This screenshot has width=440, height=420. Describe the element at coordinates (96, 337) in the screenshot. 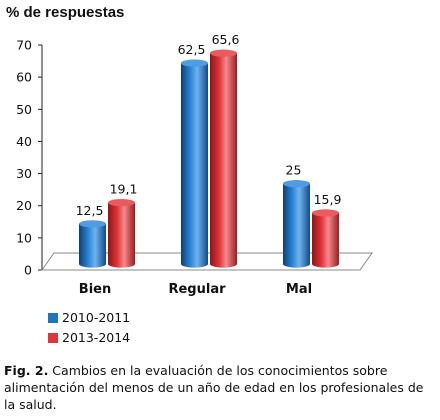

I see `legend-label-2013-2014: 2013-2014` at that location.